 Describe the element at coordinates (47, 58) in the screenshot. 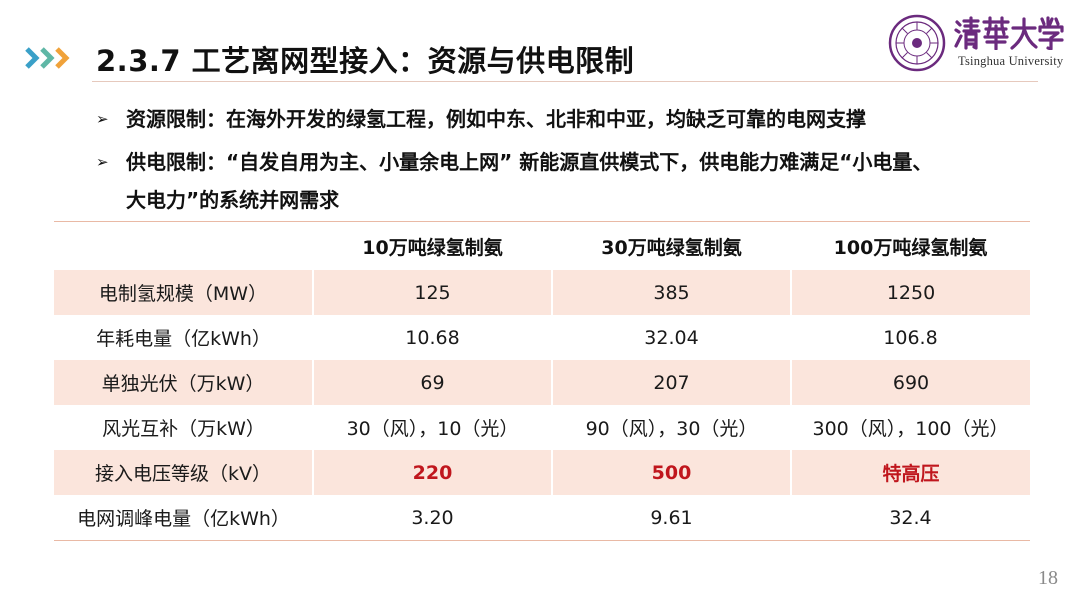

I see `chevron-decoration-icon` at that location.